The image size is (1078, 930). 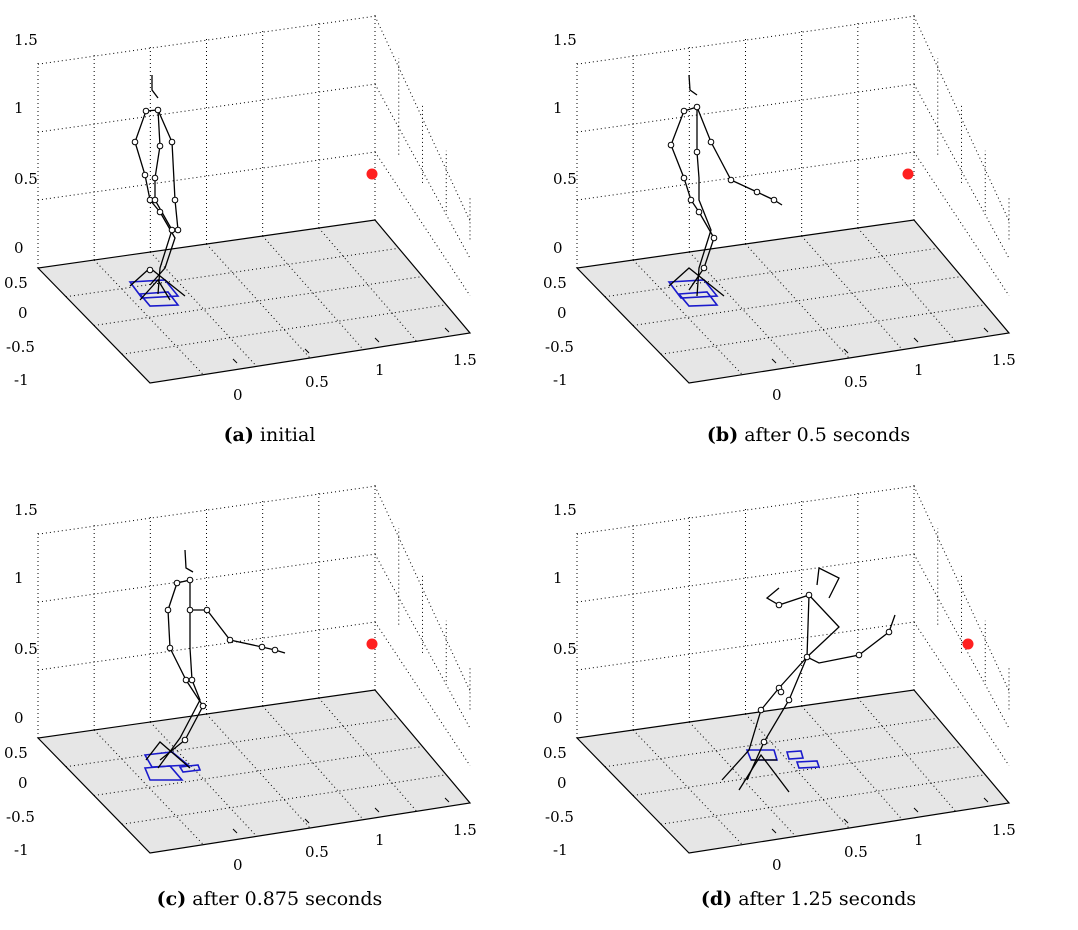 What do you see at coordinates (722, 435) in the screenshot?
I see `caption-letter: (b)` at bounding box center [722, 435].